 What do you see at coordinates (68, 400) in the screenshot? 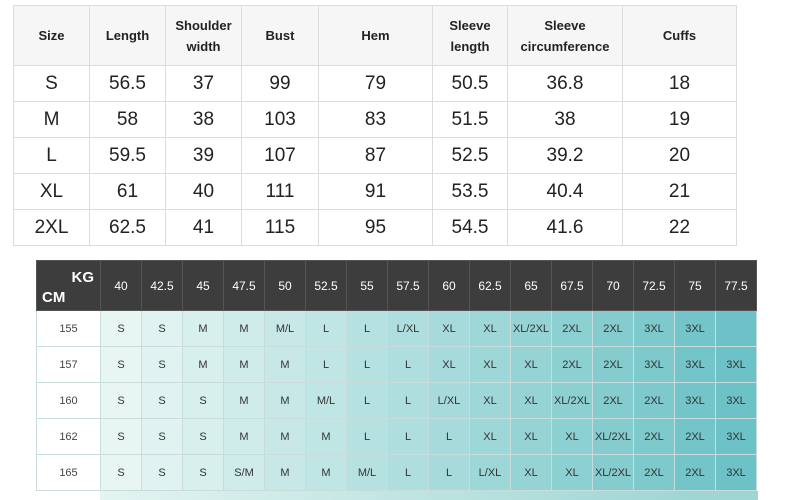
I see `height-cell: 160` at bounding box center [68, 400].